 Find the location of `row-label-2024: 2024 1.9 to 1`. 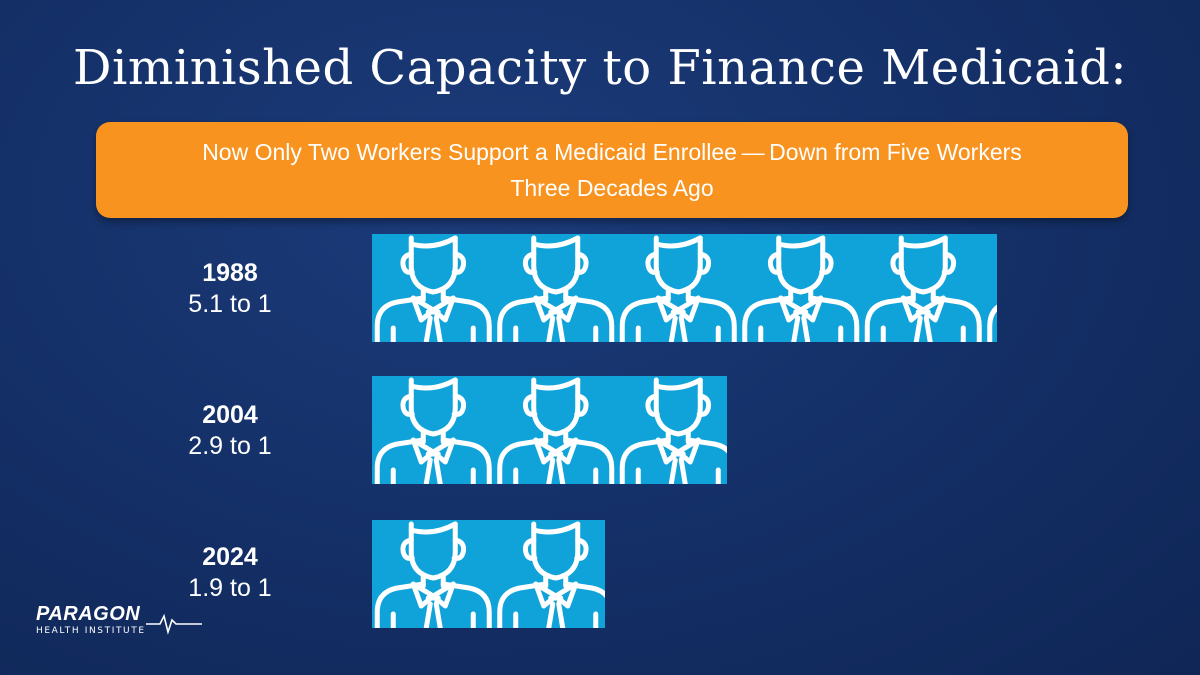

row-label-2024: 2024 1.9 to 1 is located at coordinates (230, 573).